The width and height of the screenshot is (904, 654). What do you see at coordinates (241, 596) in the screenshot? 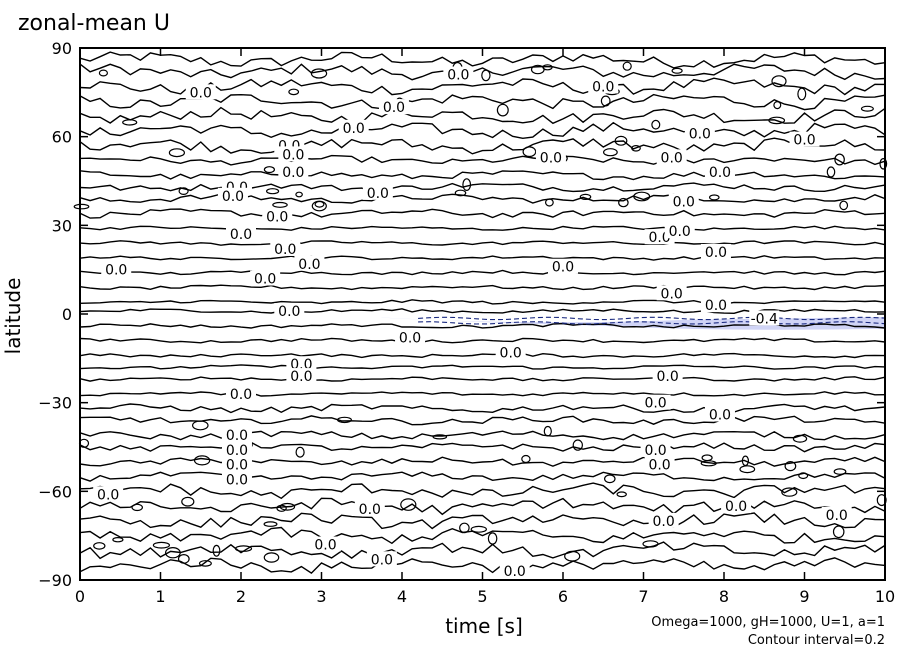
I see `x-tick-label: 2` at bounding box center [241, 596].